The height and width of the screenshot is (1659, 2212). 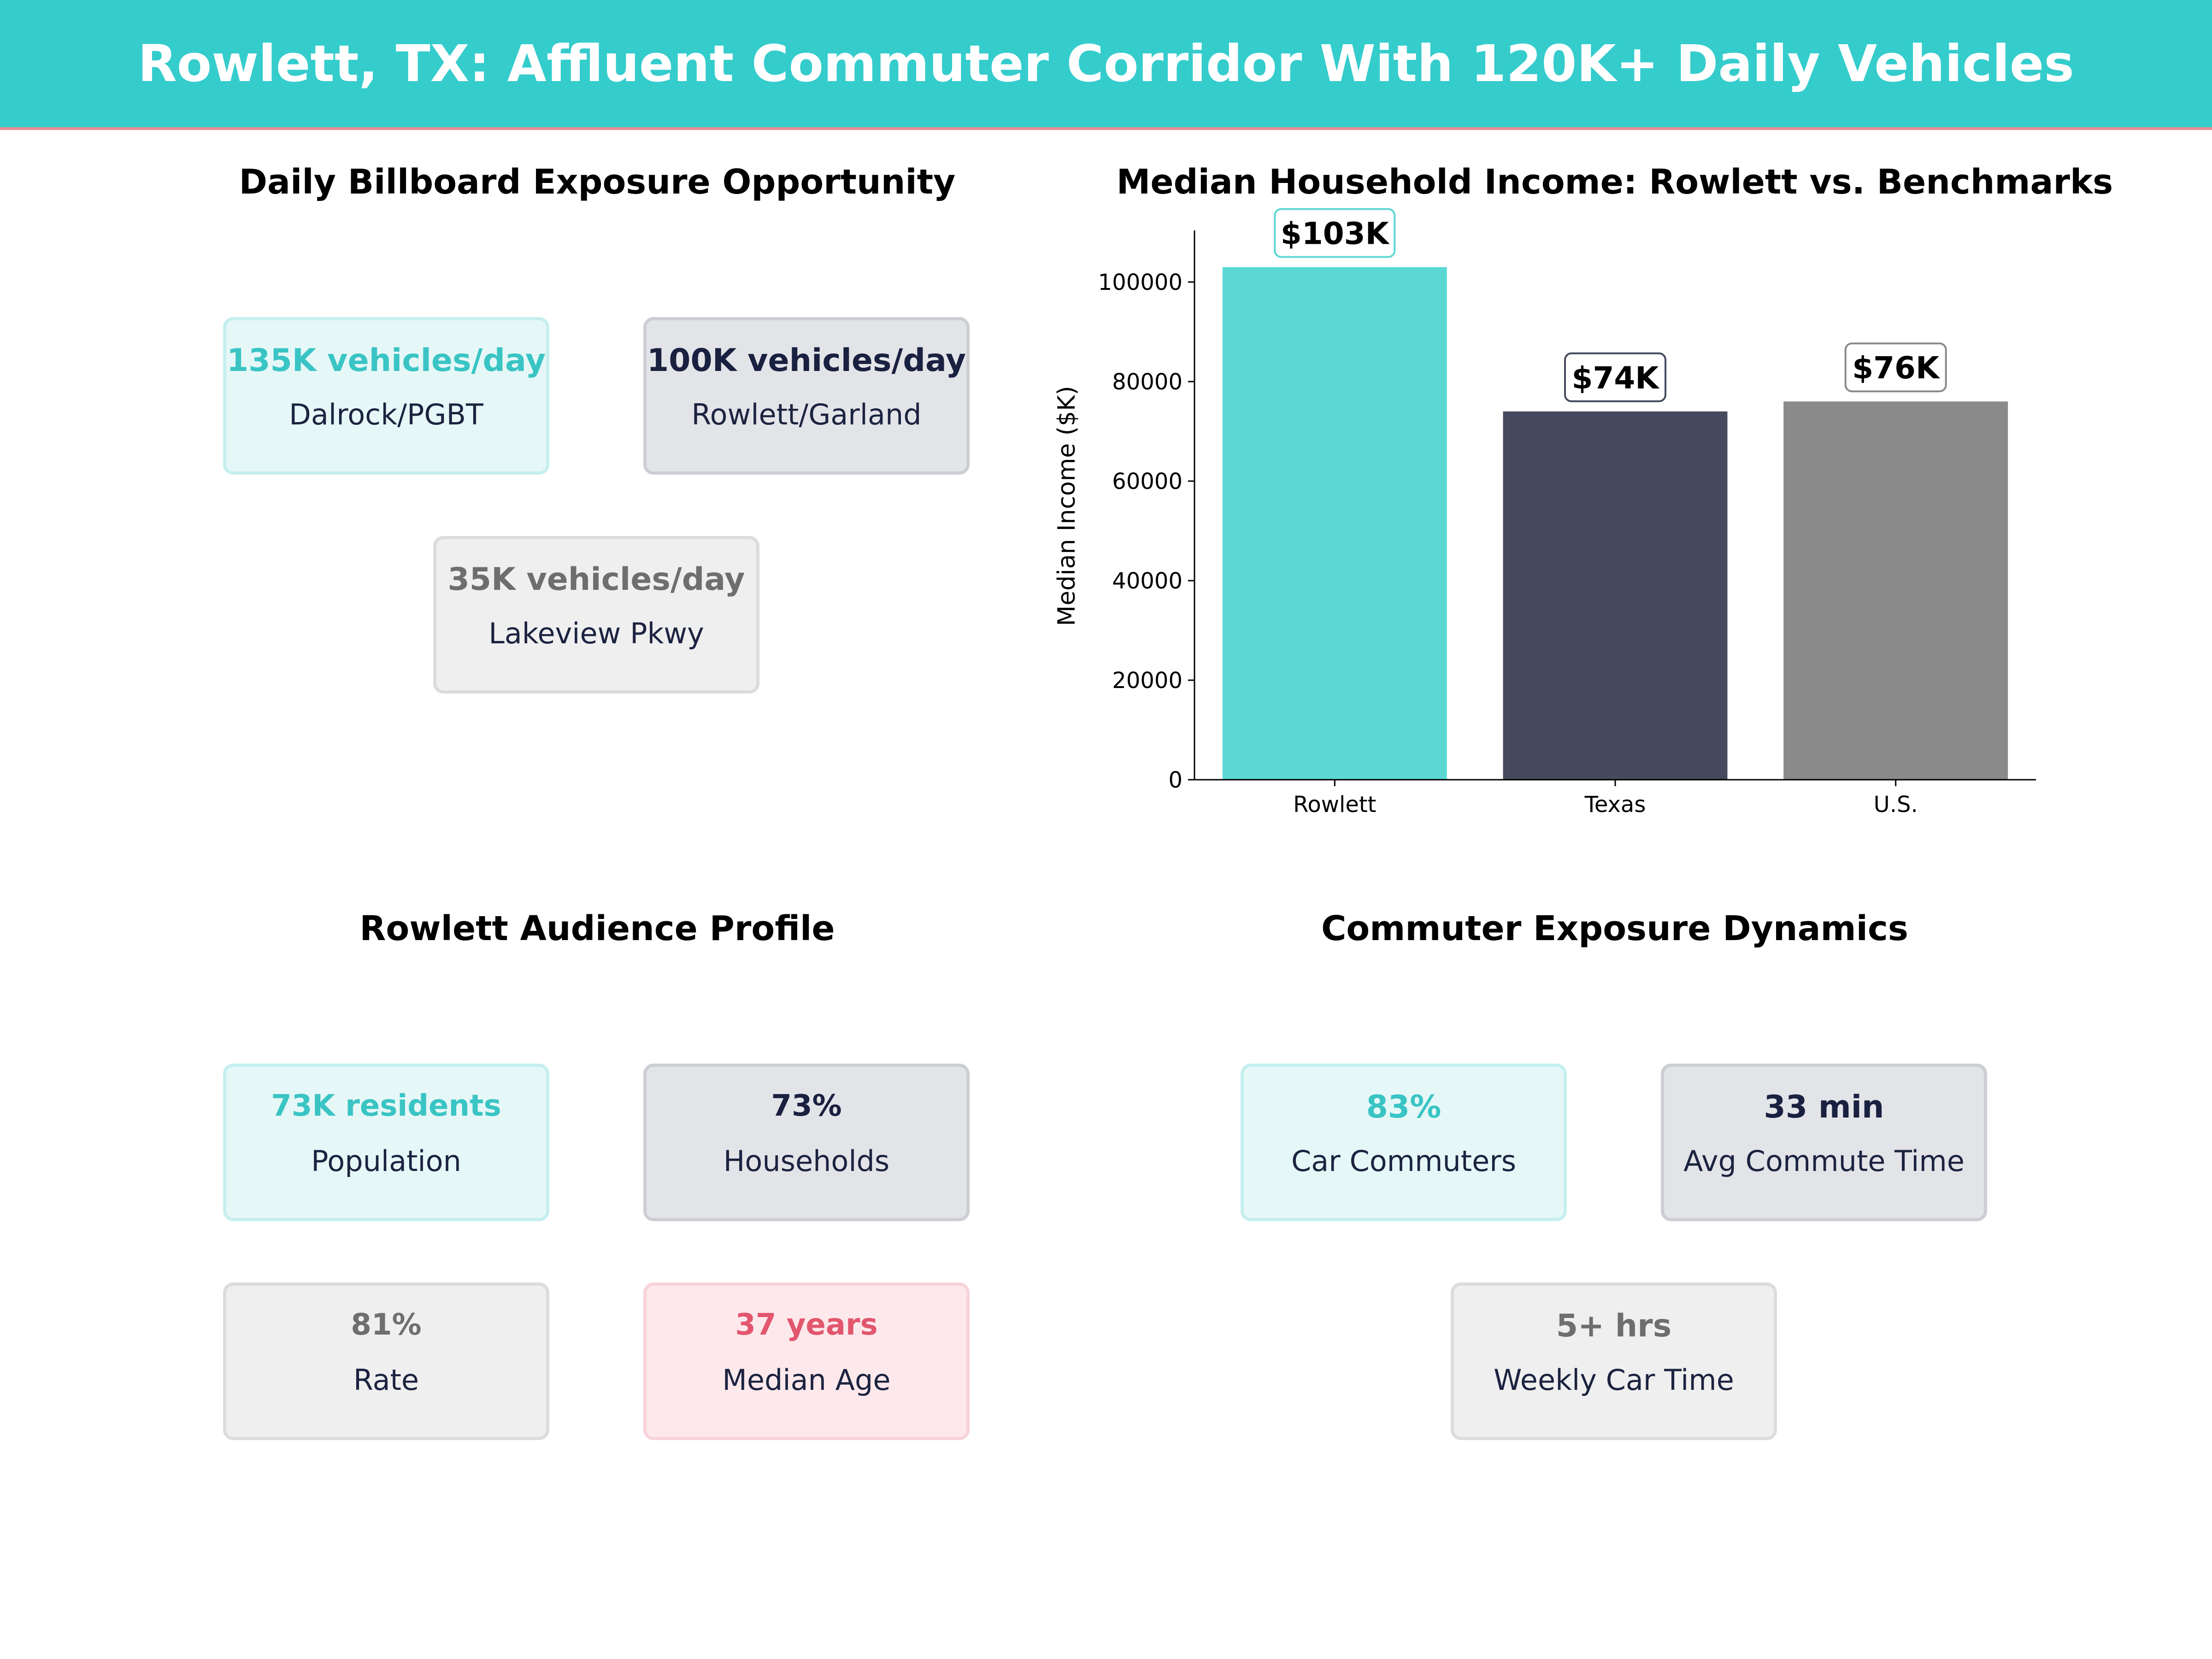 What do you see at coordinates (1147, 382) in the screenshot?
I see `y-tick-label: 80000` at bounding box center [1147, 382].